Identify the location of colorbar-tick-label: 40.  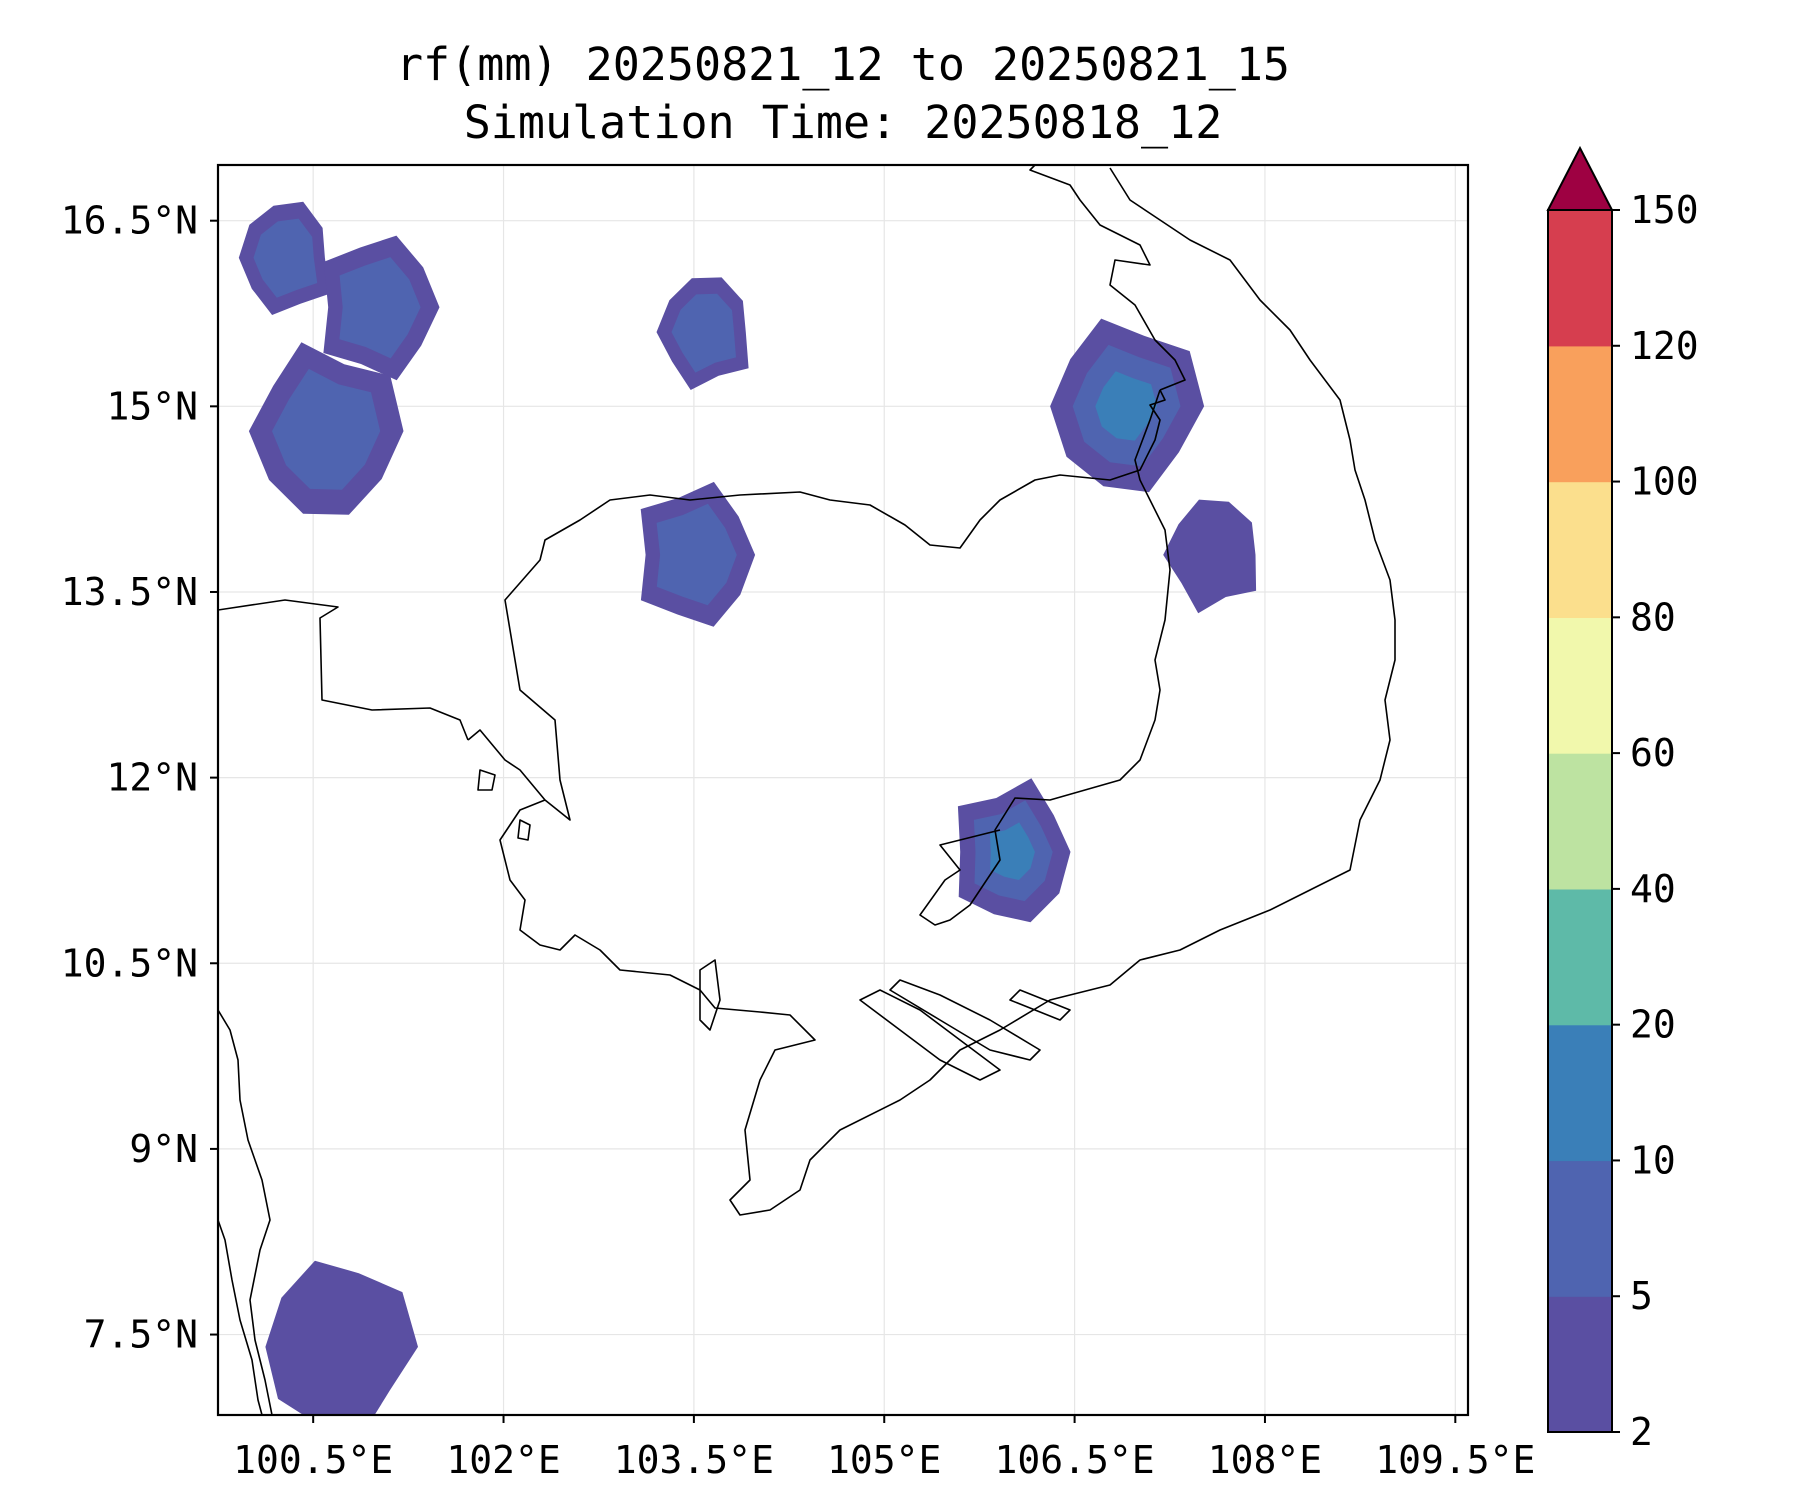
(1653, 889).